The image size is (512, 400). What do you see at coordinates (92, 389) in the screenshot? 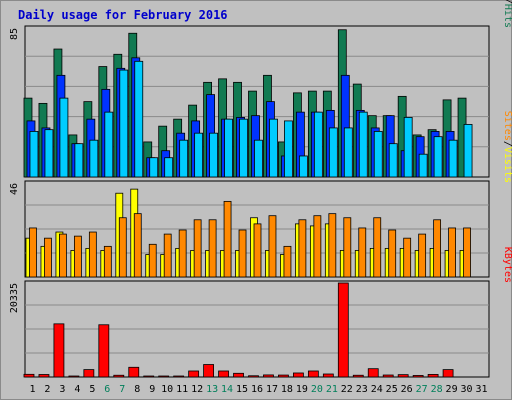
I see `x-tick-label: 5` at bounding box center [92, 389].